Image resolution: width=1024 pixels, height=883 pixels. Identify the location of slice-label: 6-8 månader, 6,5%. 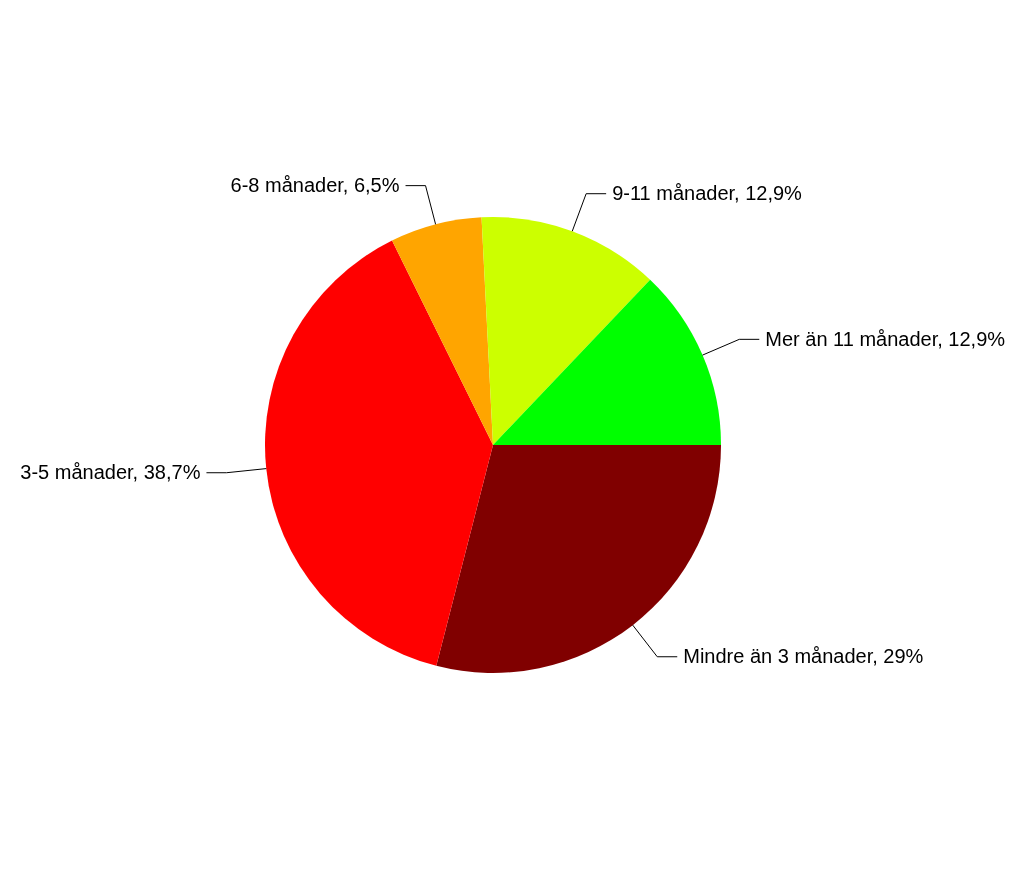
(315, 186).